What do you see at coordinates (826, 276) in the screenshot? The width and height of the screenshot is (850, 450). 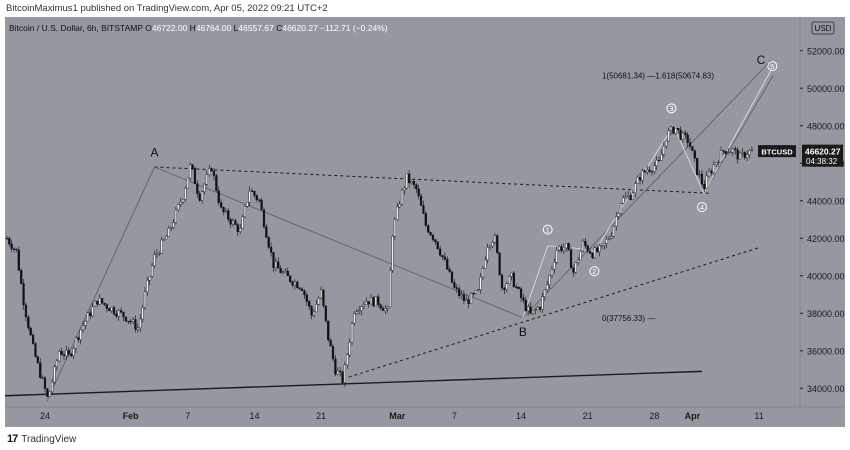 I see `price-tick-label: 40000.00` at bounding box center [826, 276].